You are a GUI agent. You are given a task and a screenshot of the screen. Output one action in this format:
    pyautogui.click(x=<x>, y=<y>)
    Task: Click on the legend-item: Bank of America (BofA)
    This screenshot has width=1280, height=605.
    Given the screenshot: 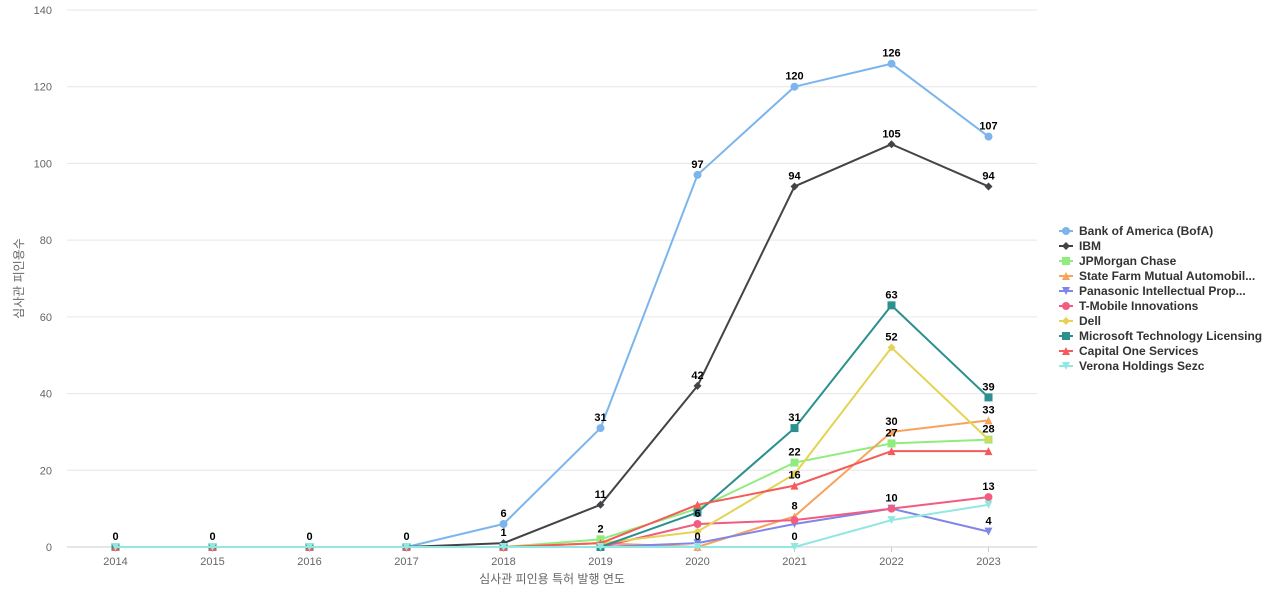 What is the action you would take?
    pyautogui.click(x=1136, y=231)
    